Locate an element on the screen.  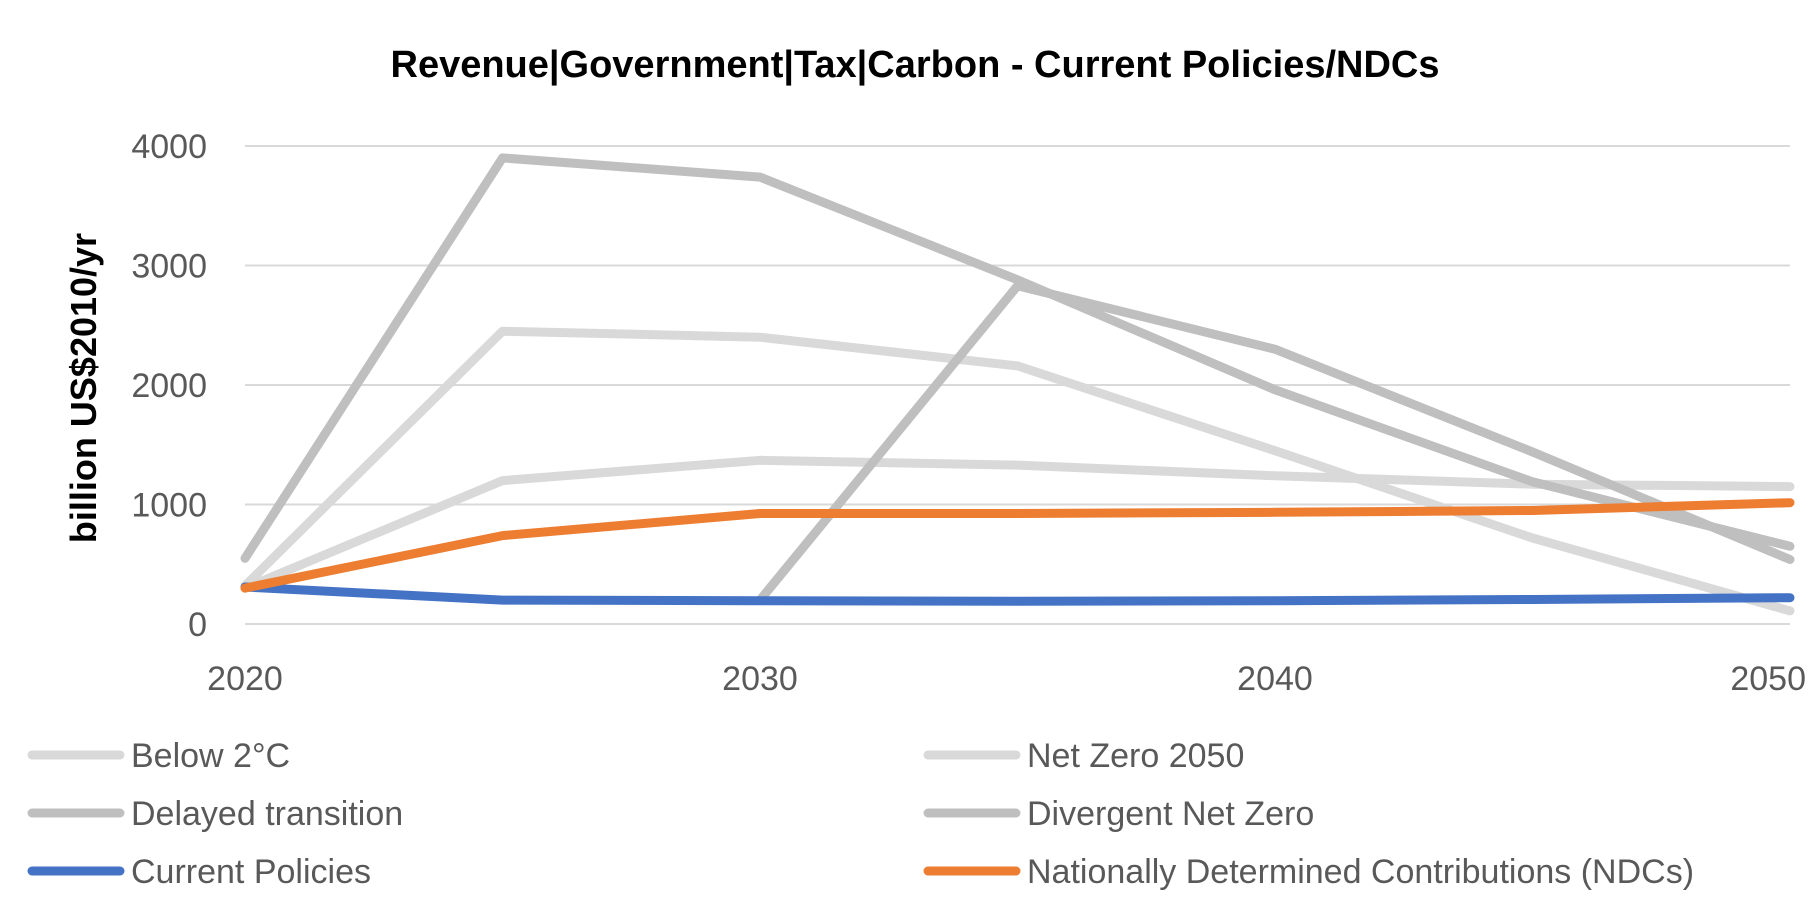
legend-entry: Below 2°C is located at coordinates (158, 756).